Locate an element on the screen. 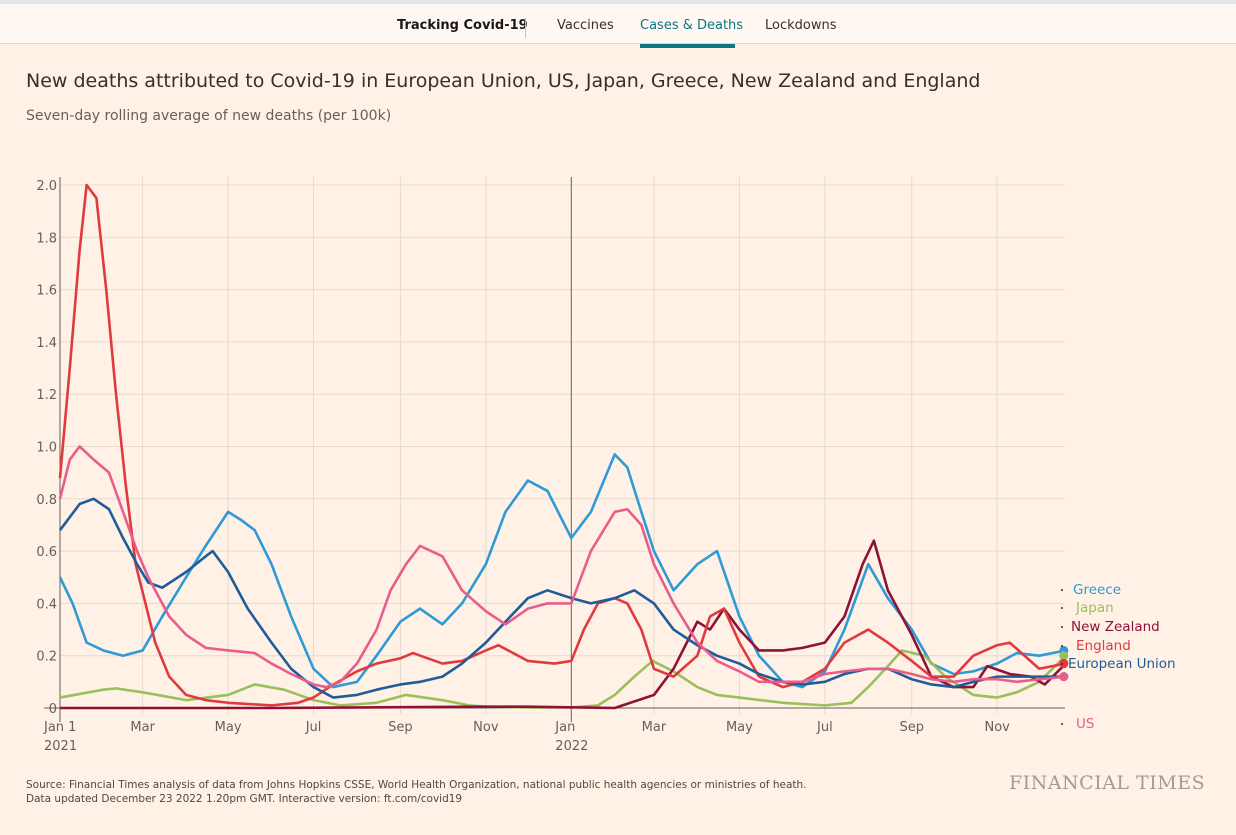  y-tick-label: 1.2 is located at coordinates (46, 395).